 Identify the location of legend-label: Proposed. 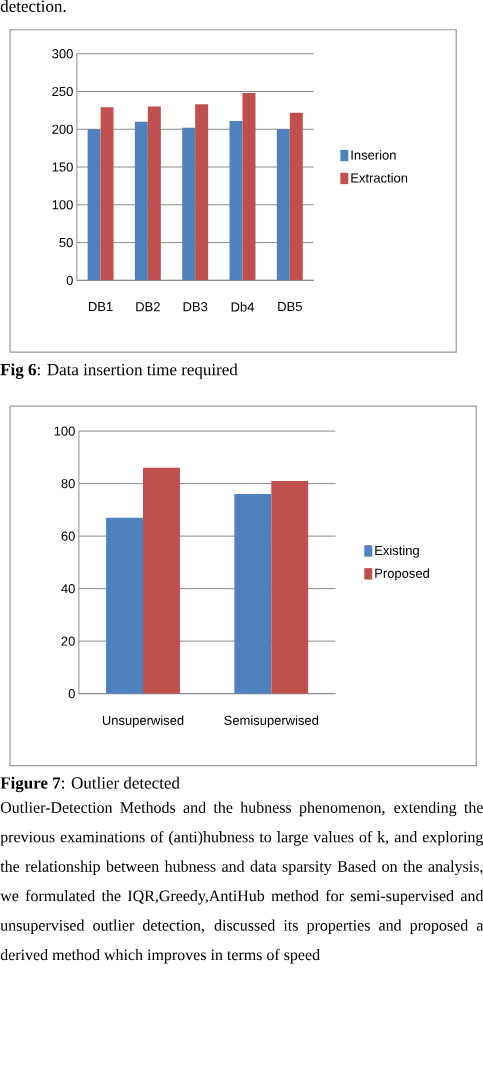
(402, 574).